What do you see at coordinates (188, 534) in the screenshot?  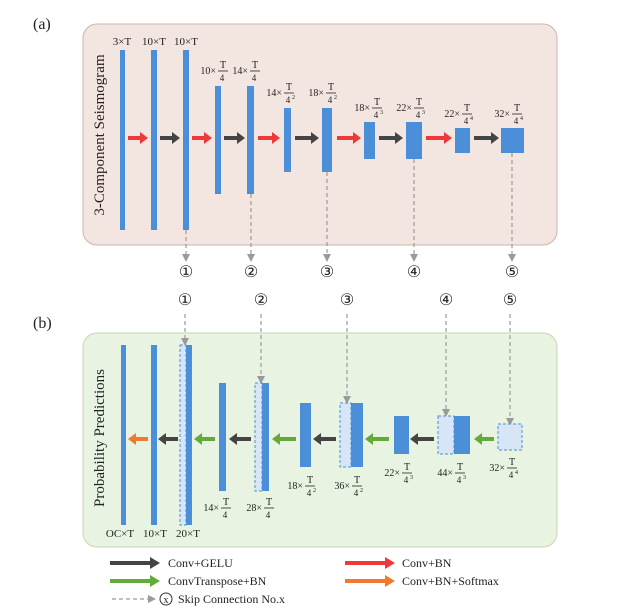 I see `dec-bottom-label-3: 20×T` at bounding box center [188, 534].